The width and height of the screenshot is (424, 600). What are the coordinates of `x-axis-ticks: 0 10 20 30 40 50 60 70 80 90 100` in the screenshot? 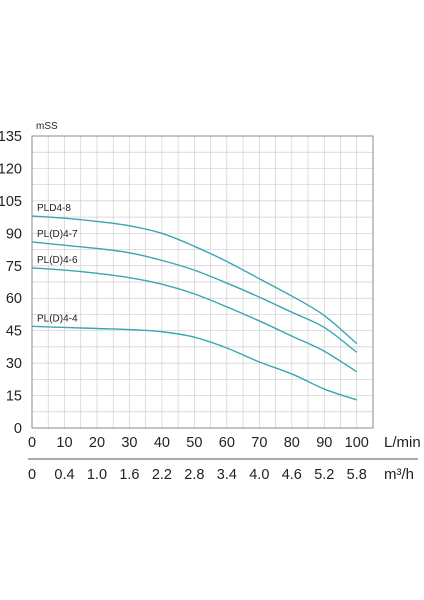 It's located at (198, 443).